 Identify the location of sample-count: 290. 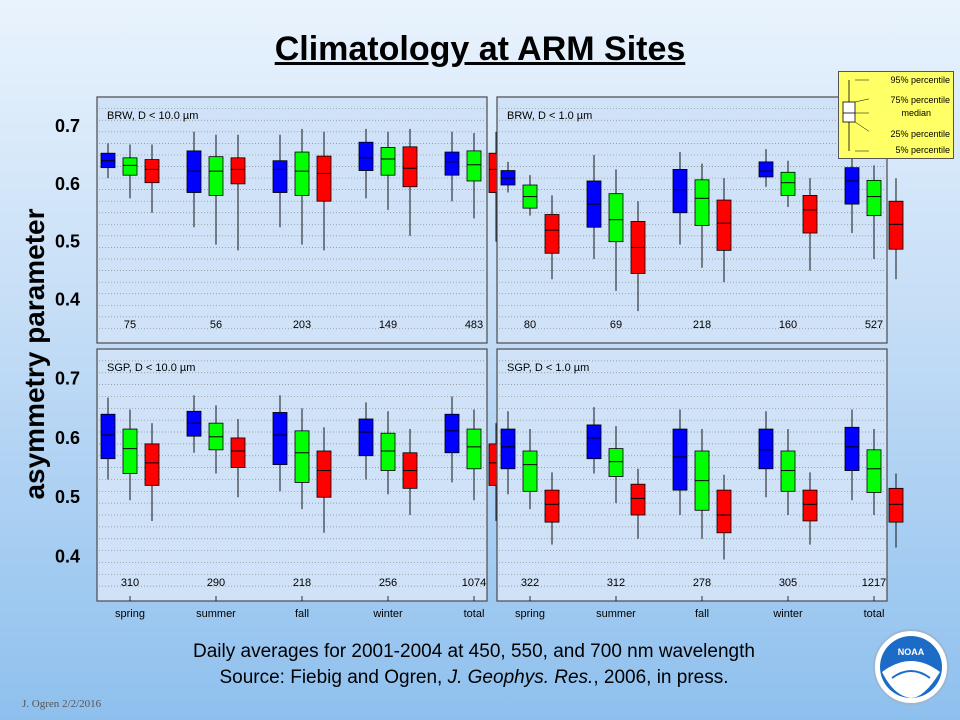
(216, 583).